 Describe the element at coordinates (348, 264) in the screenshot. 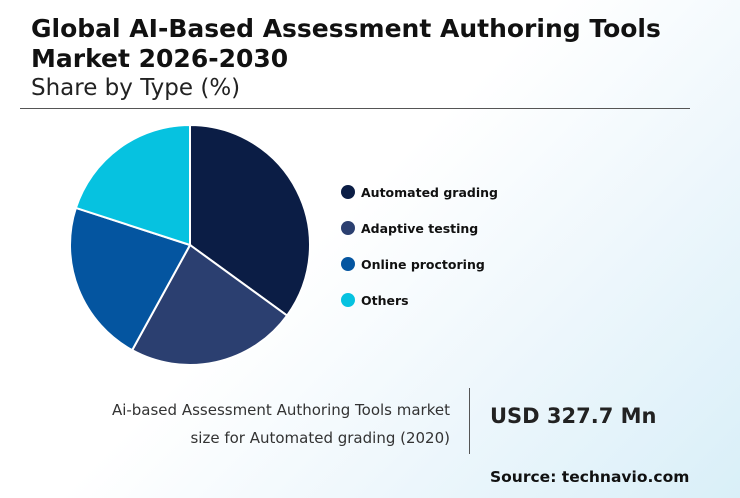

I see `legend-swatch-online-proctoring` at that location.